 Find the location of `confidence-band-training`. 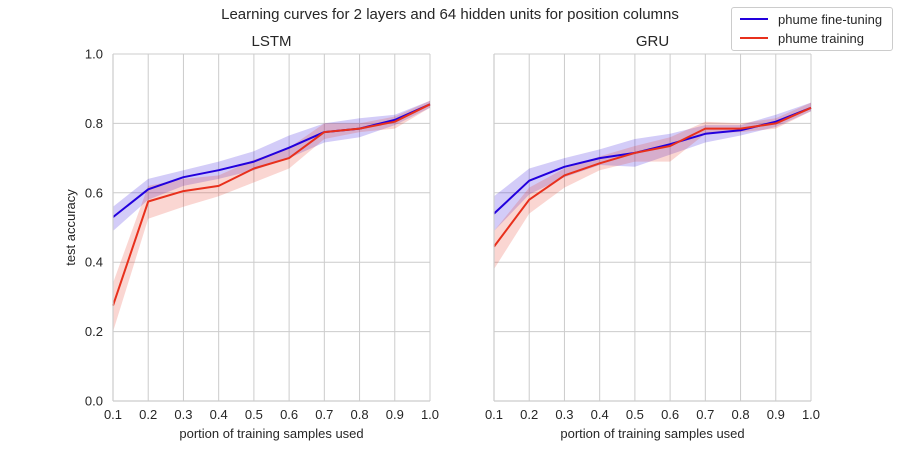

confidence-band-training is located at coordinates (652, 186).